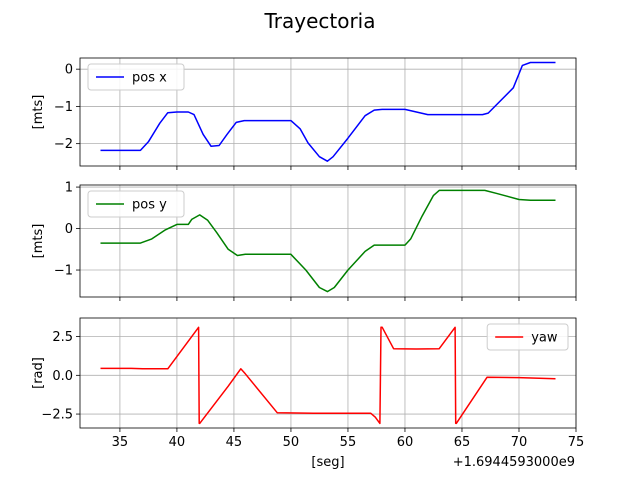 The height and width of the screenshot is (480, 640). What do you see at coordinates (328, 375) in the screenshot?
I see `series-line-yaw` at bounding box center [328, 375].